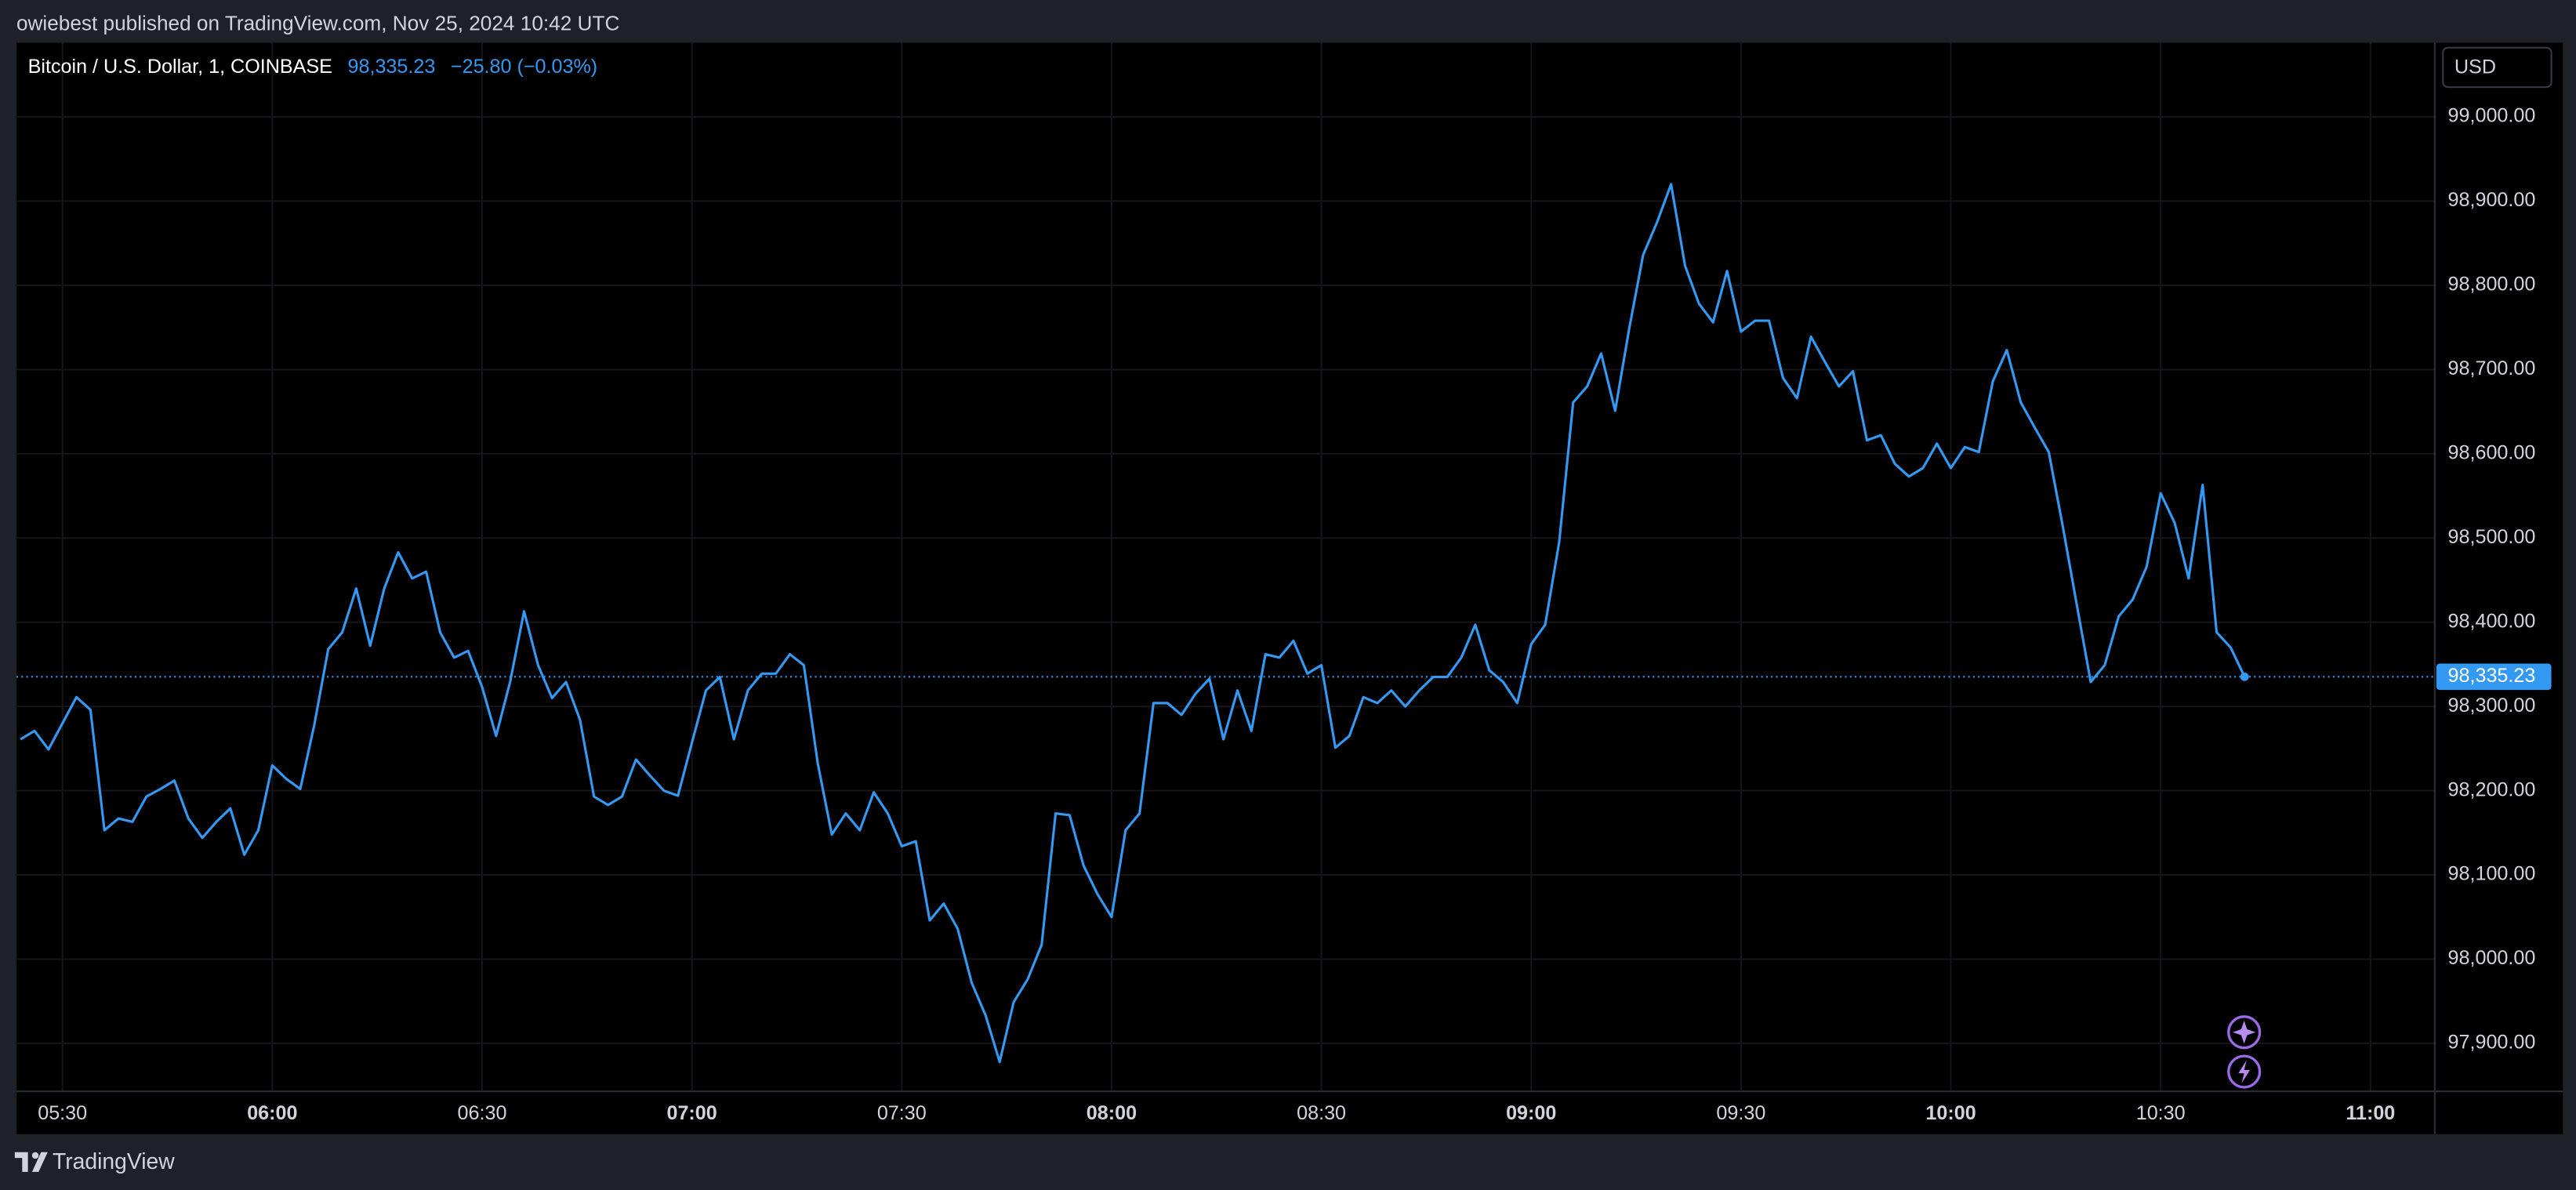 The image size is (2576, 1190). I want to click on x-tick-label: 09:00, so click(1531, 1113).